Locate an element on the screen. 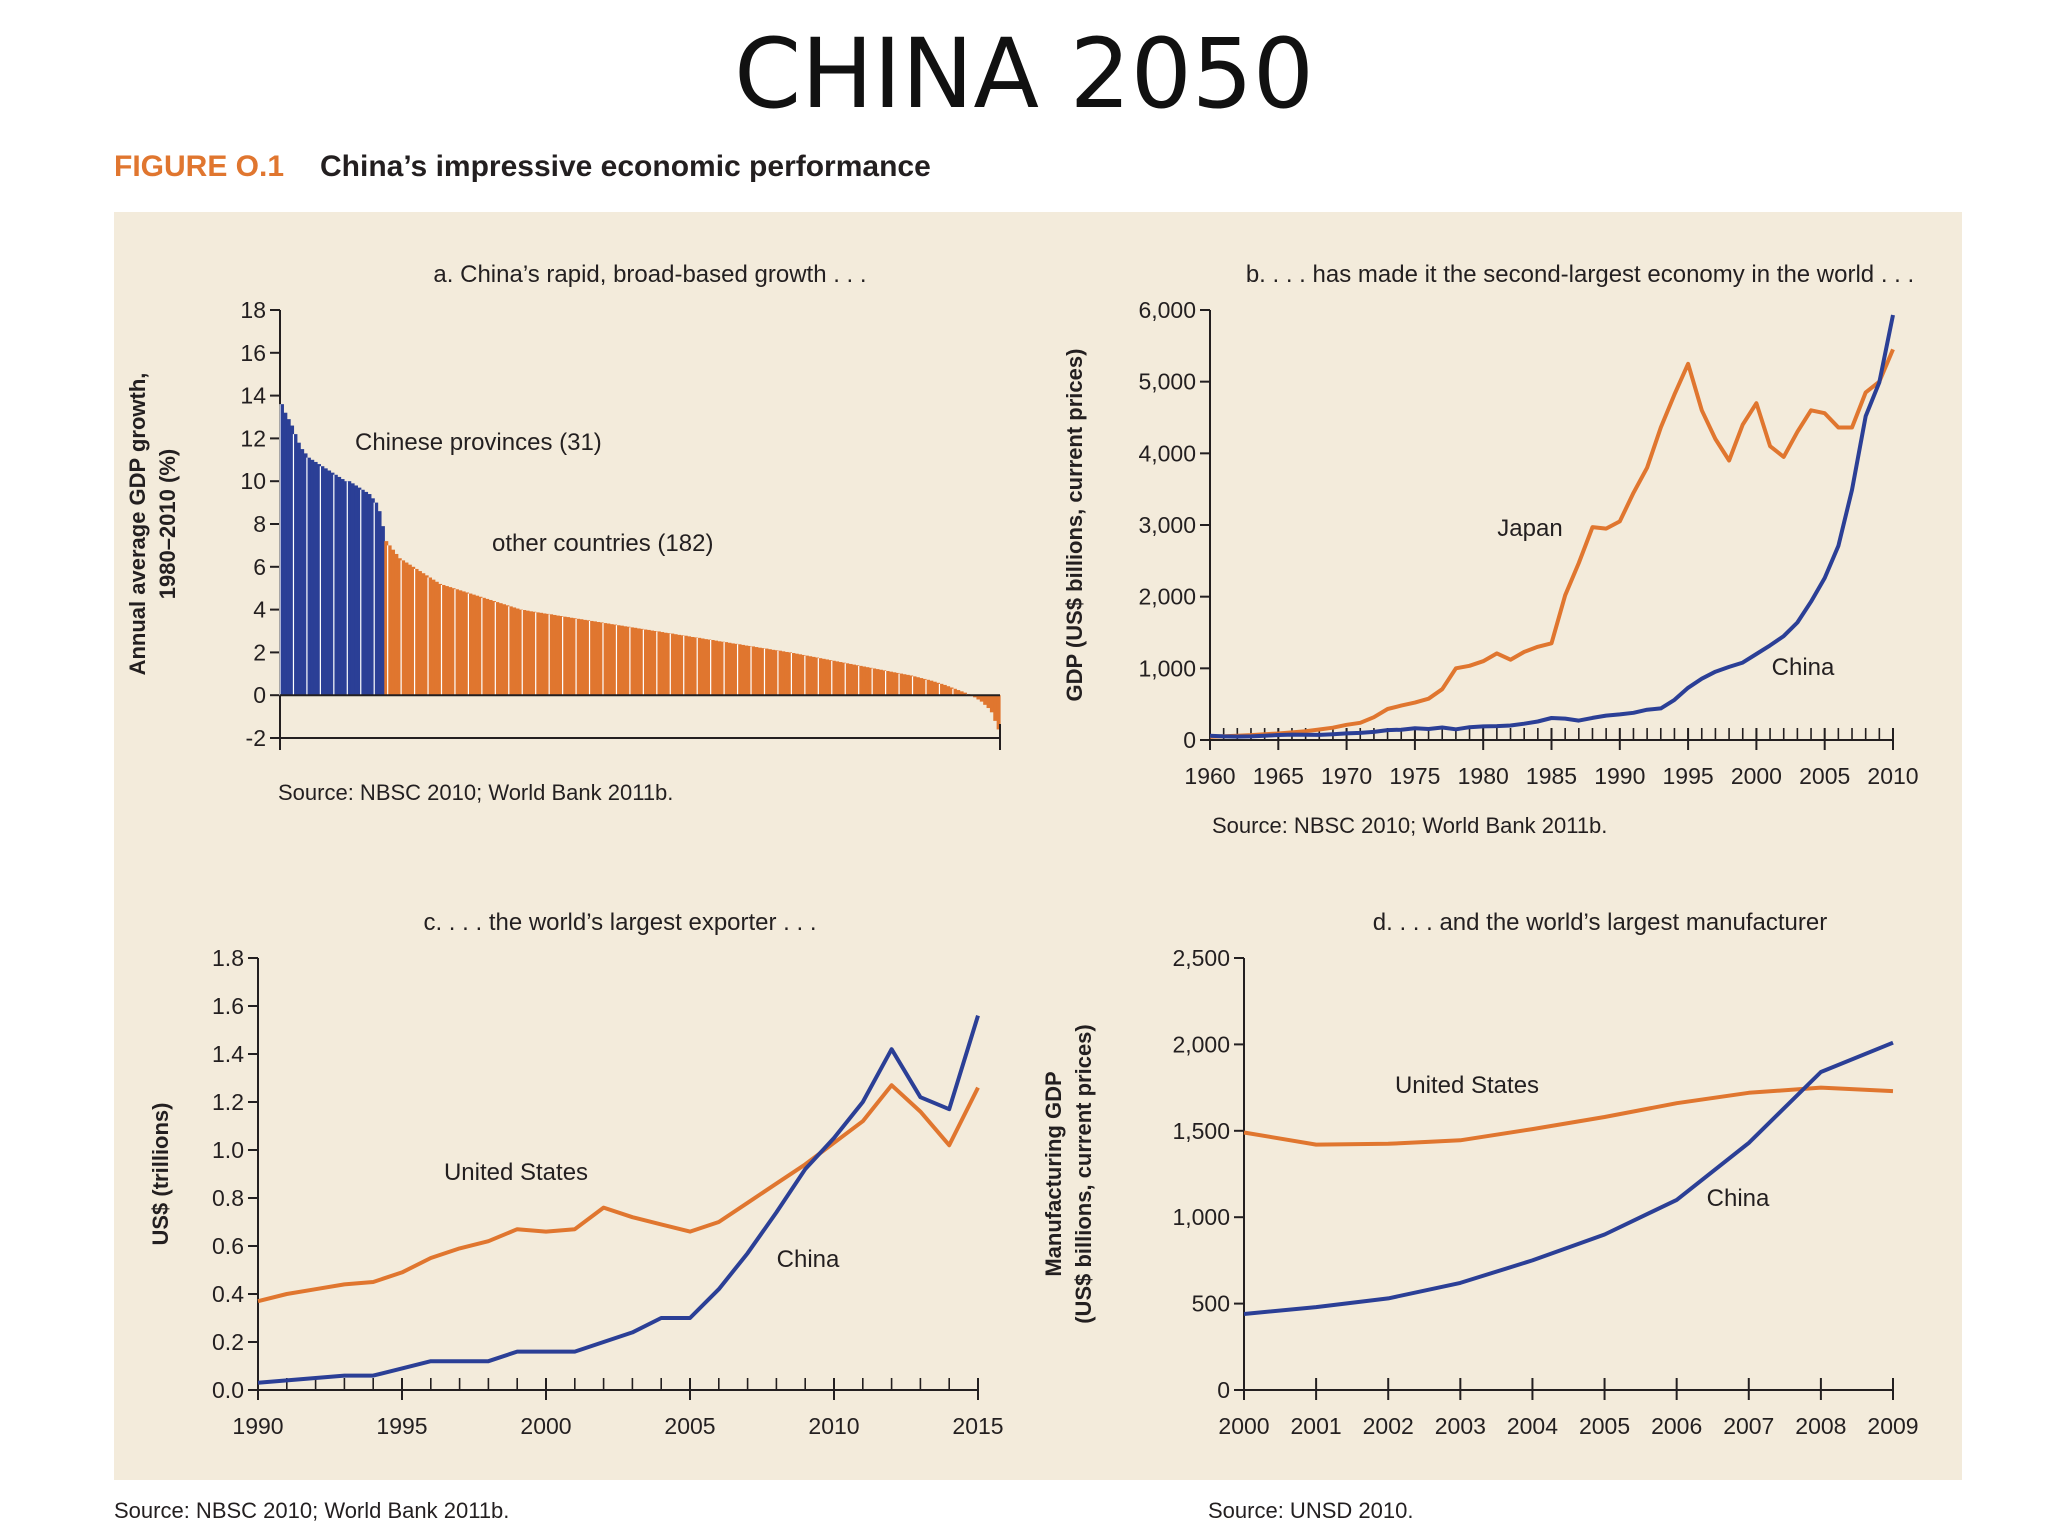  y-tick-label-c: 0.2 is located at coordinates (228, 1342).